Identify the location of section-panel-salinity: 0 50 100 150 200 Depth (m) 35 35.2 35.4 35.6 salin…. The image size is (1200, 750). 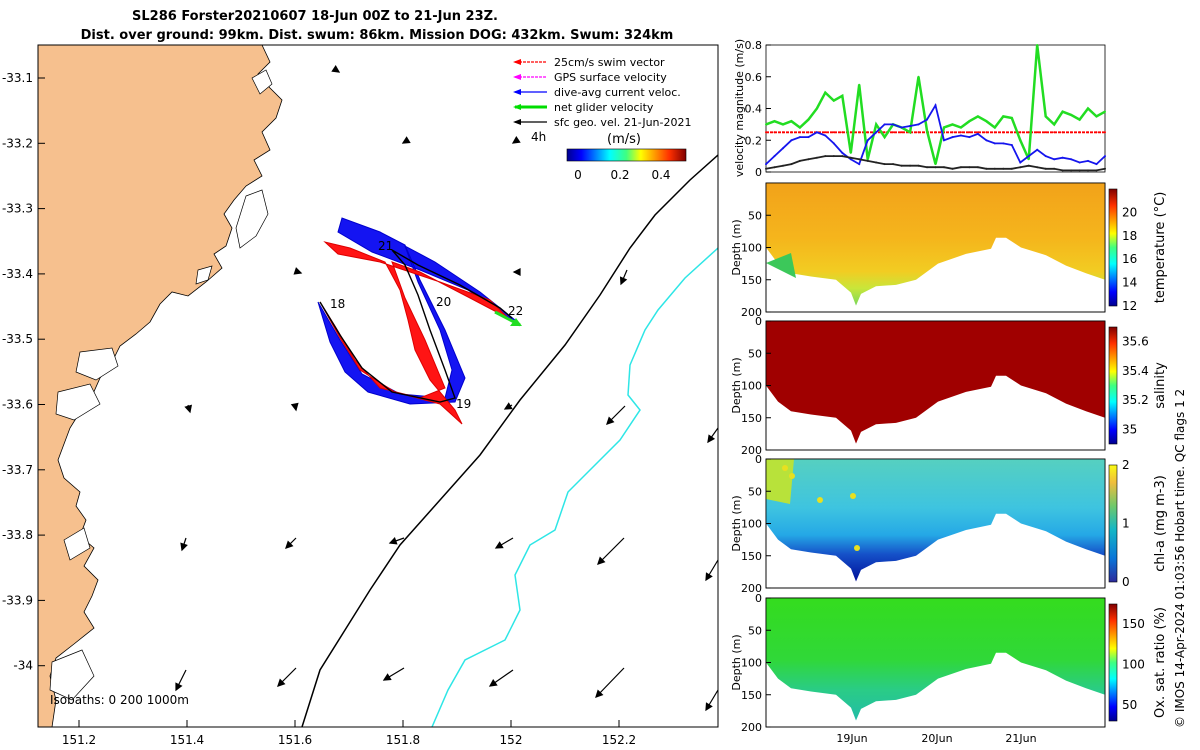
(949, 386).